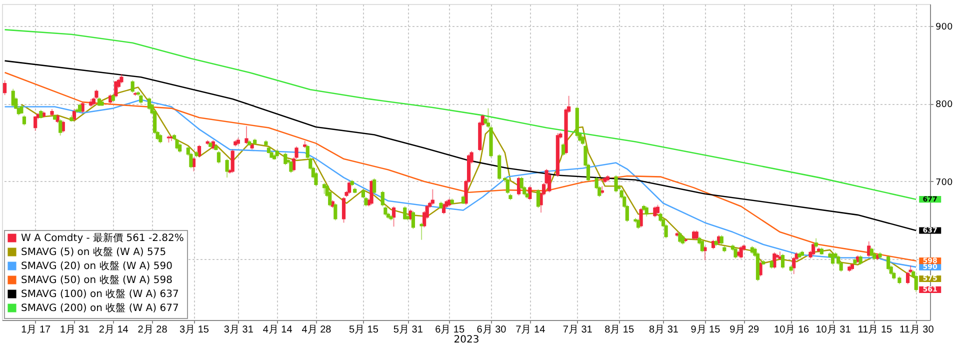 This screenshot has height=349, width=956. What do you see at coordinates (113, 330) in the screenshot?
I see `x-tick-label: 2月 14` at bounding box center [113, 330].